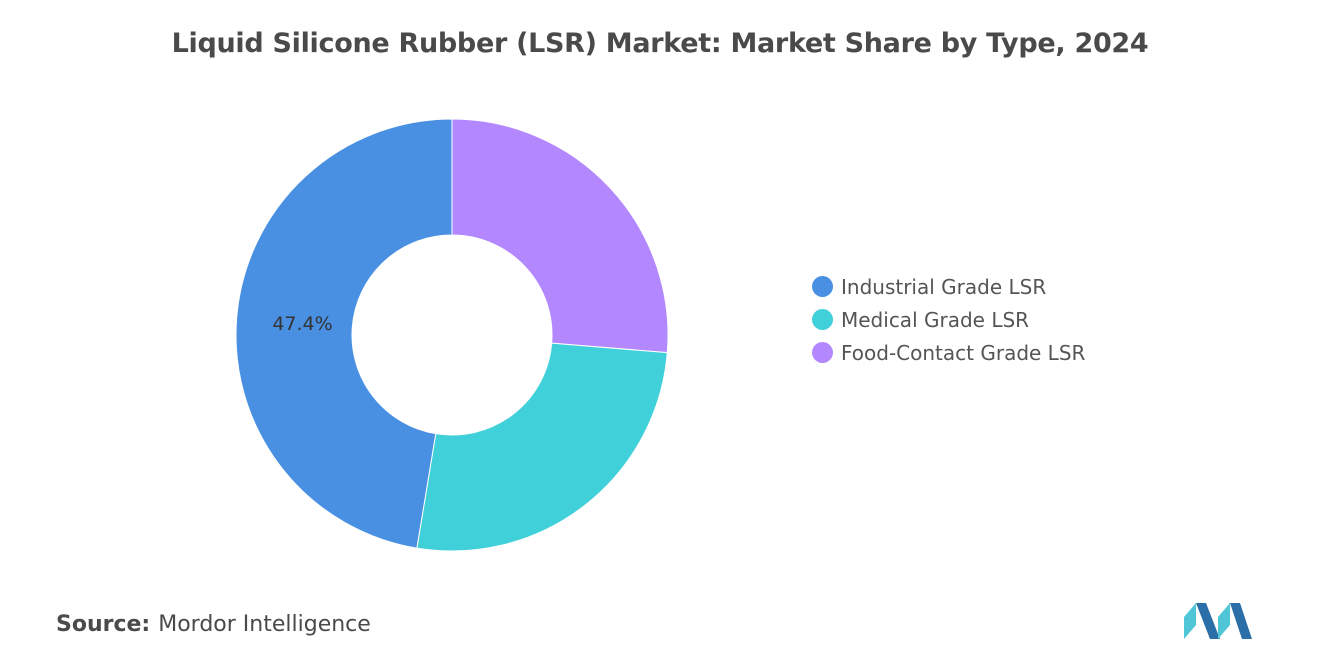  I want to click on source-text: Mordor Intelligence, so click(264, 624).